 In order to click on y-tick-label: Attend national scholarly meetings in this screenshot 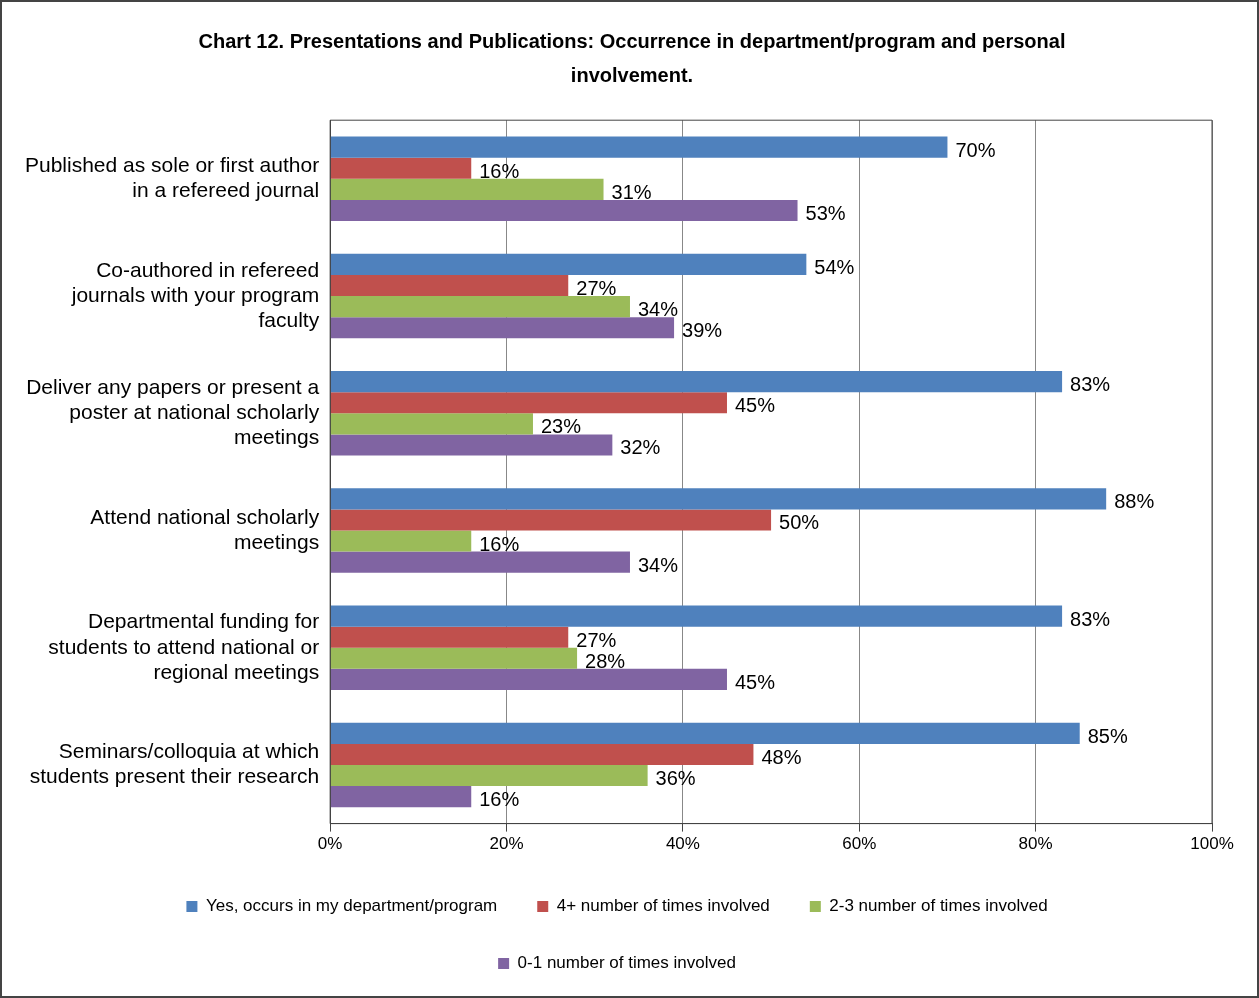, I will do `click(205, 528)`.